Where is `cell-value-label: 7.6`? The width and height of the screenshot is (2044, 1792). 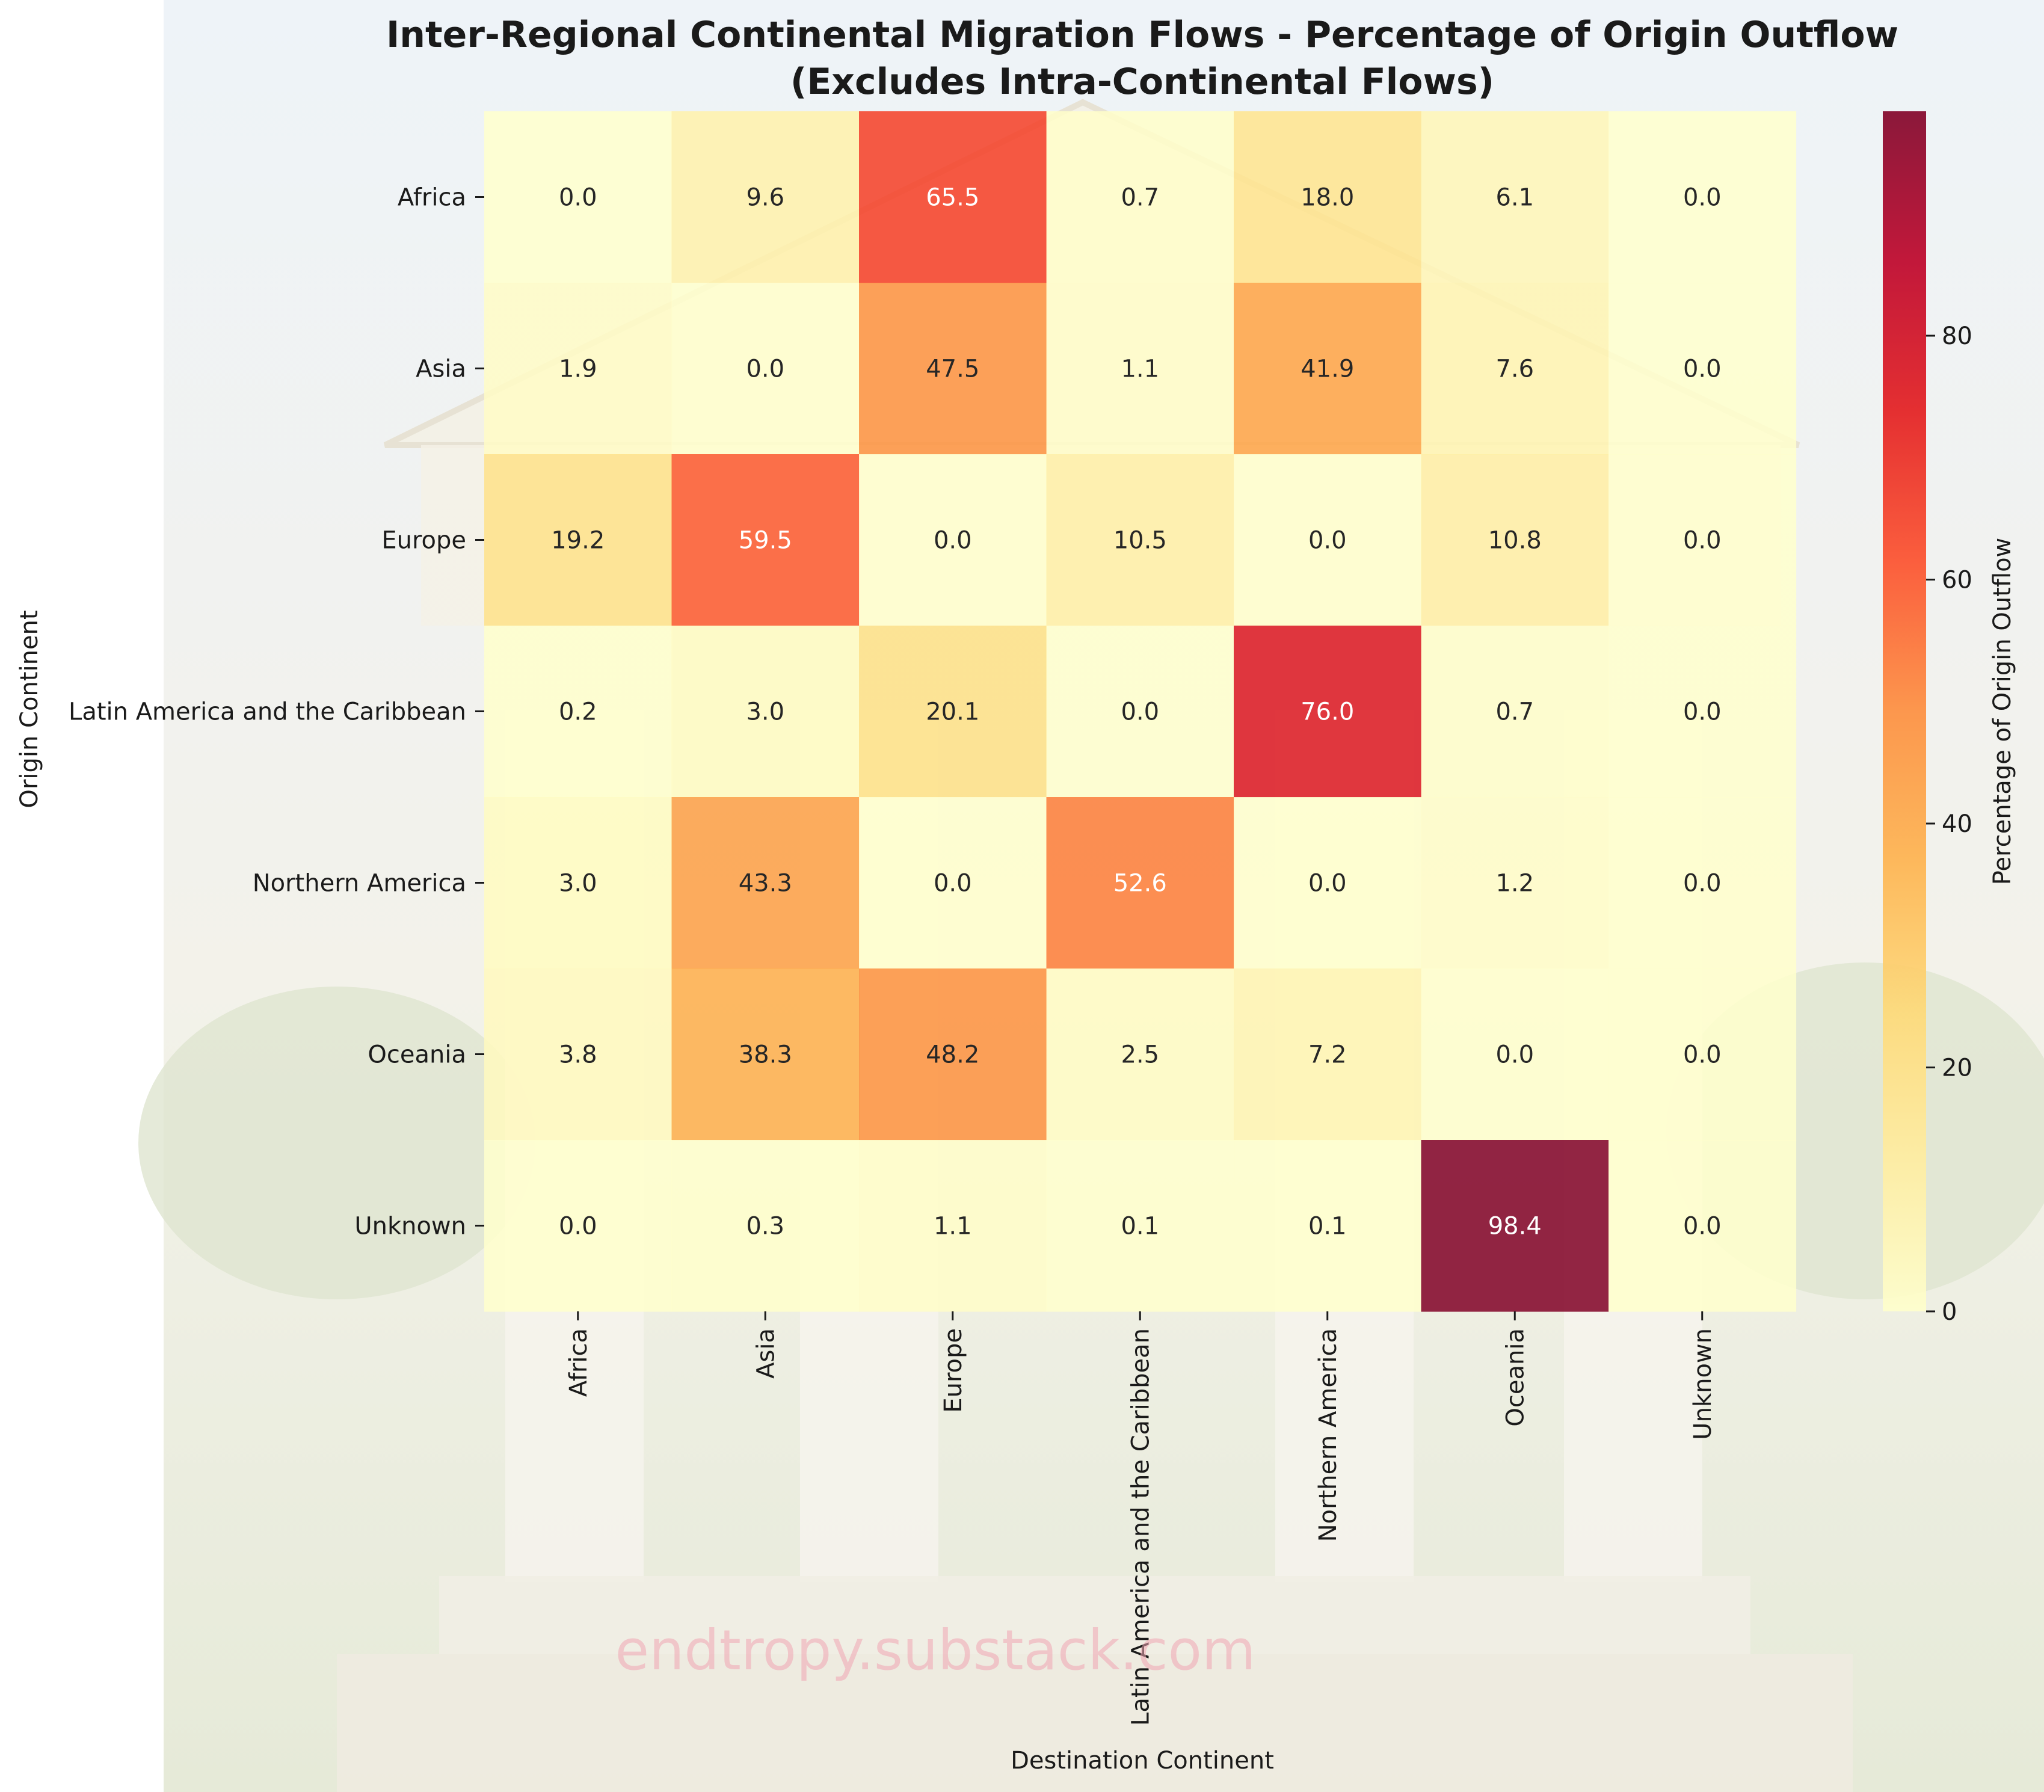 cell-value-label: 7.6 is located at coordinates (1514, 369).